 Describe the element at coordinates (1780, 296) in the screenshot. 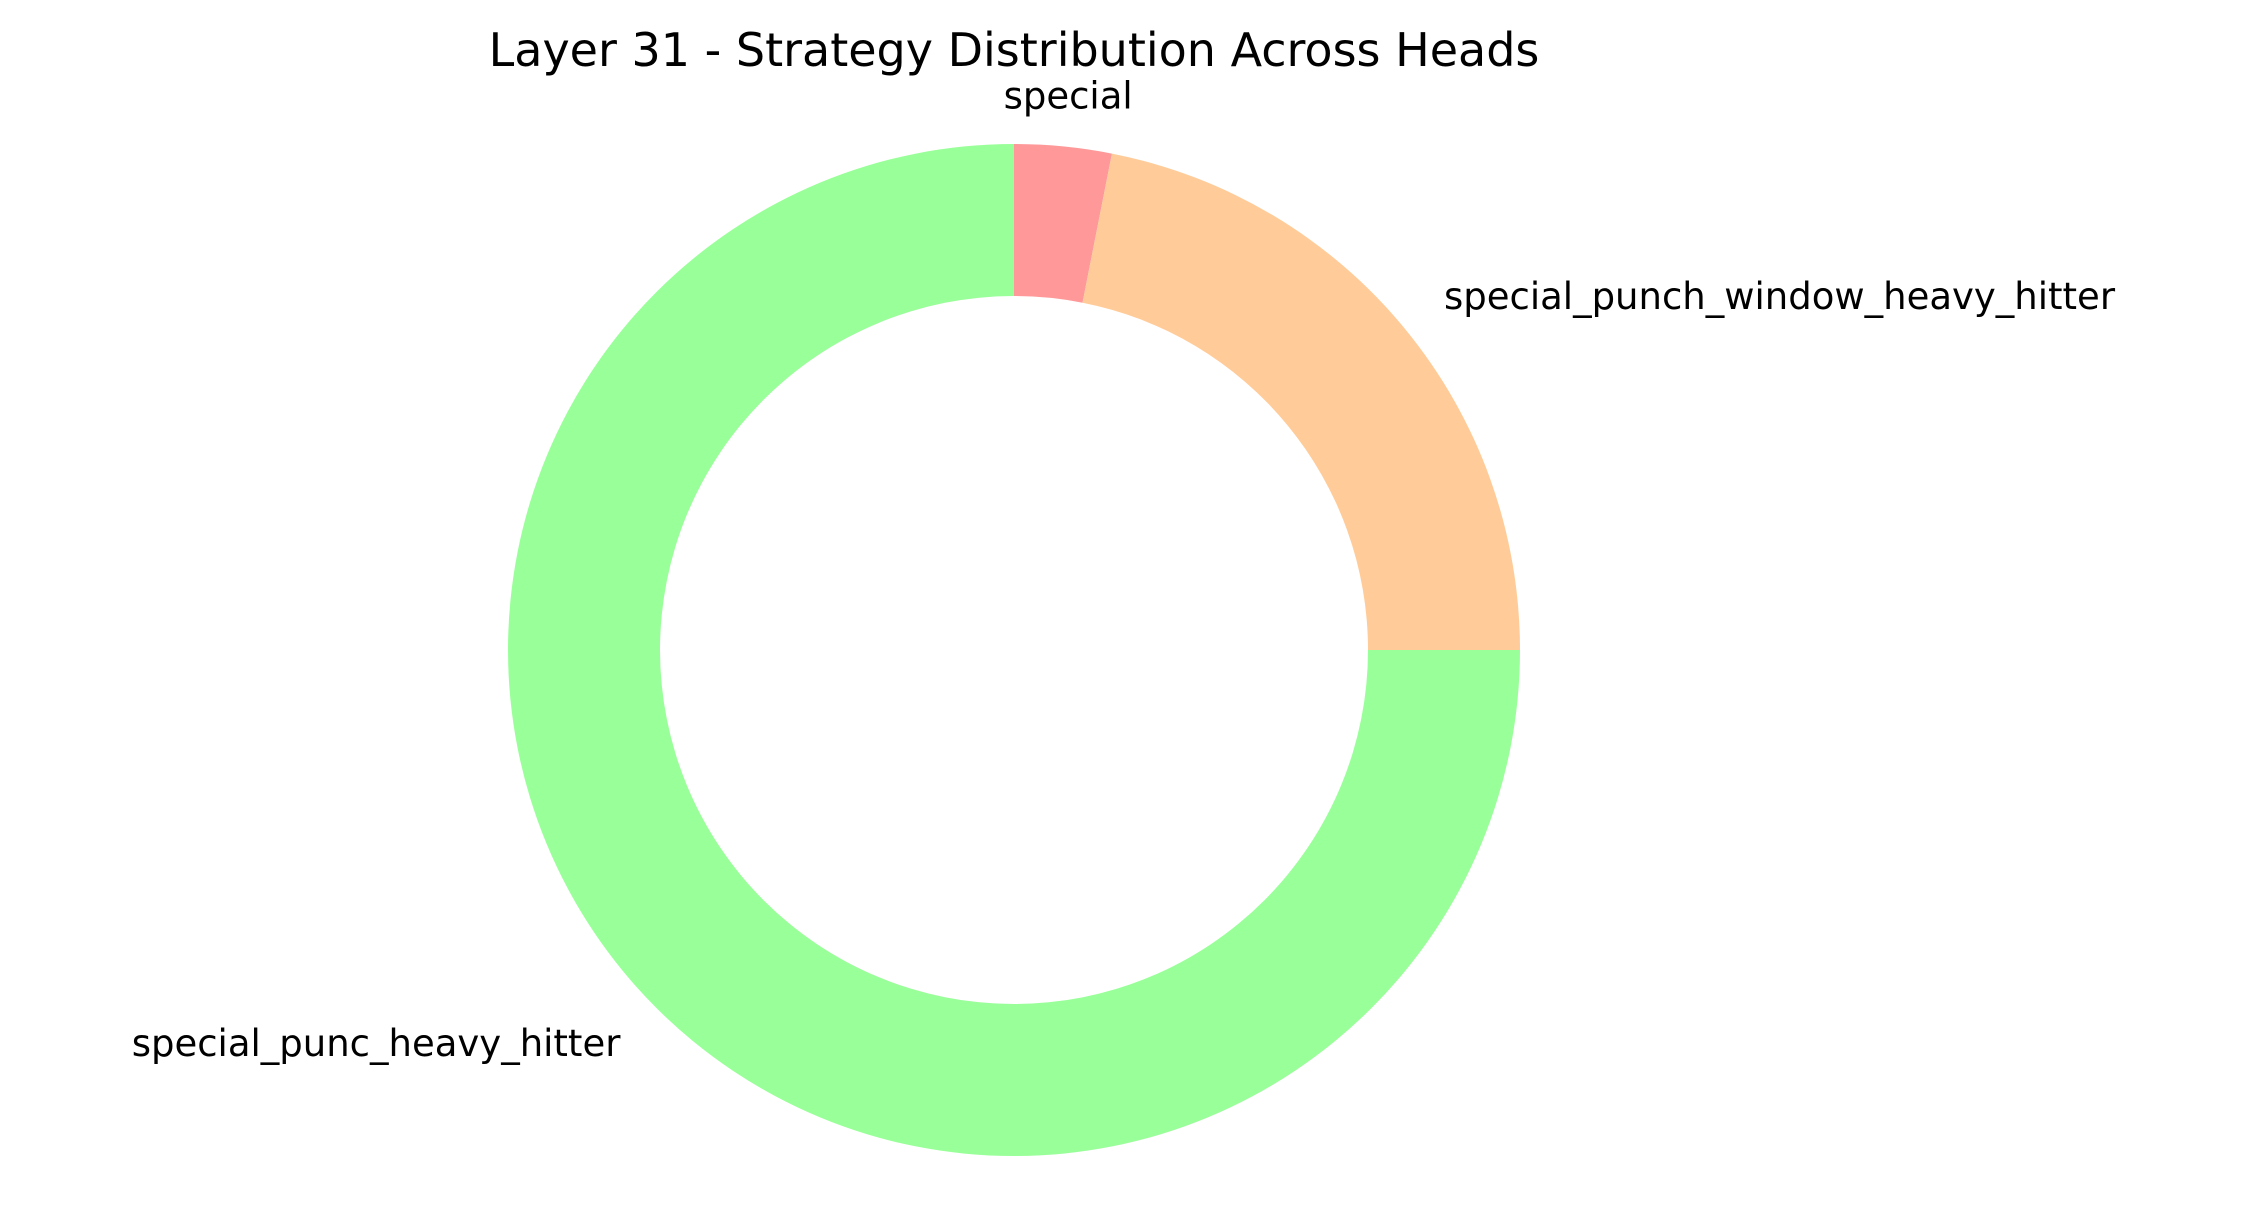

I see `slice-label-special-punch-window-heavy-hitter: special_punch_window_heavy_hitter` at that location.